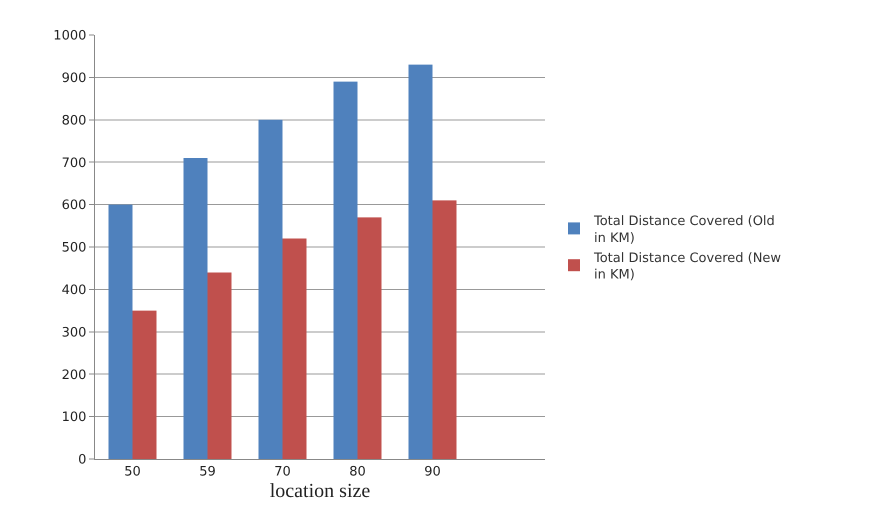  Describe the element at coordinates (432, 472) in the screenshot. I see `x-tick-label: 90` at that location.